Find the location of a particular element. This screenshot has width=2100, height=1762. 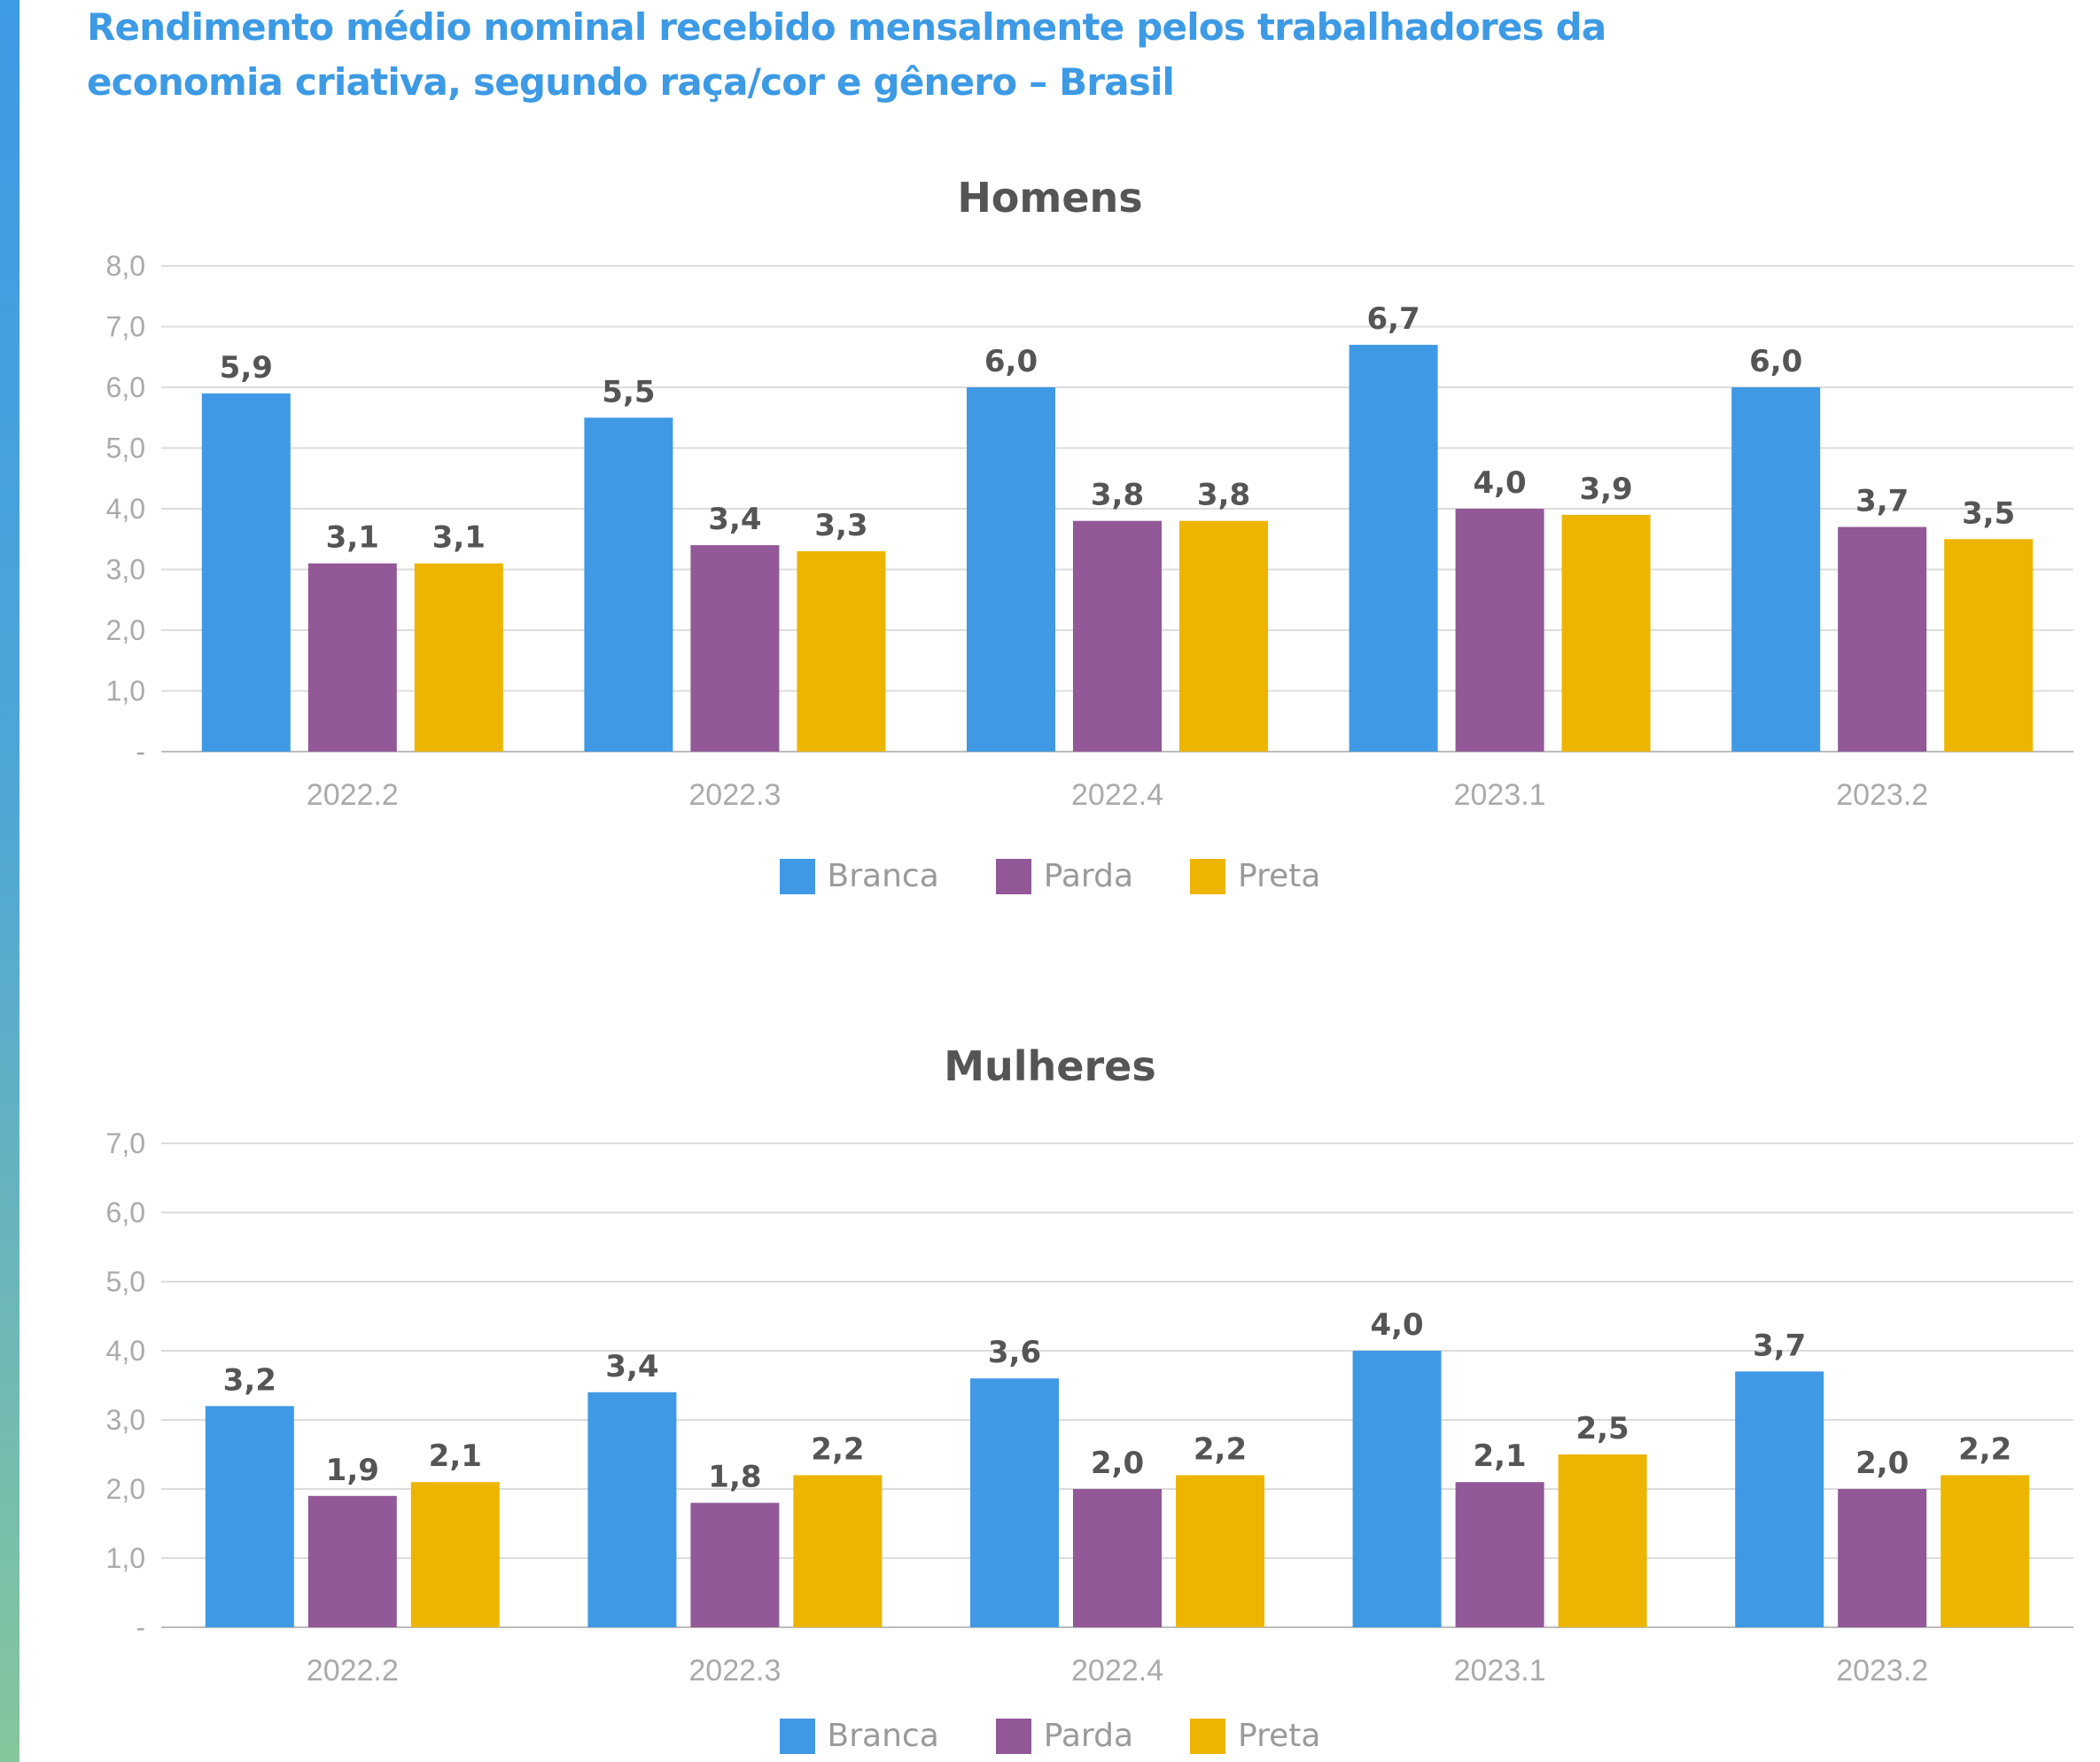

data-label: 2,5 is located at coordinates (1602, 1428).